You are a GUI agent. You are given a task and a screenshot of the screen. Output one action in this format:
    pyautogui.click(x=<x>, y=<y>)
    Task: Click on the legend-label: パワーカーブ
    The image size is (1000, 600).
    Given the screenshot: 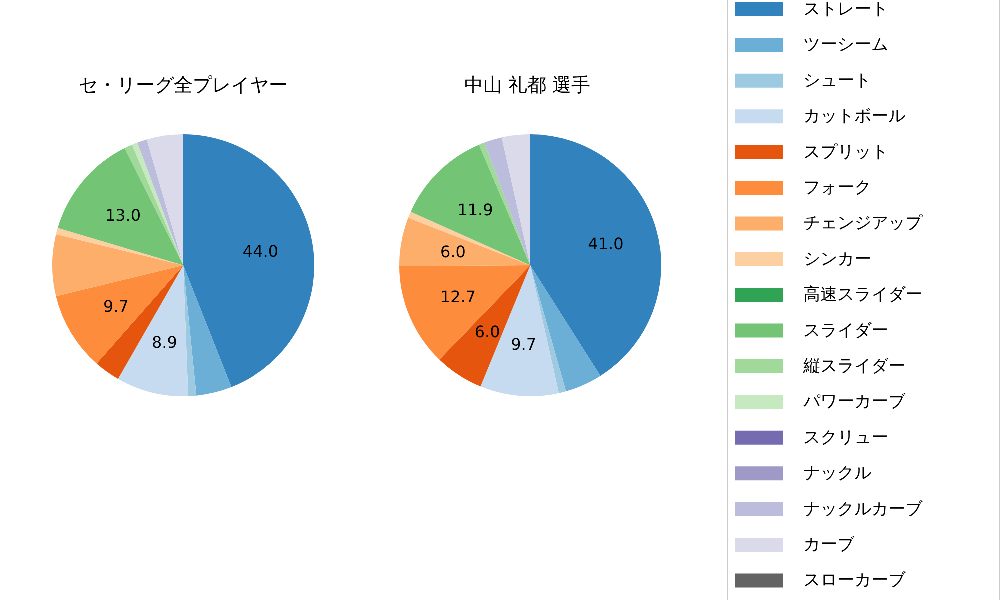 What is the action you would take?
    pyautogui.click(x=854, y=402)
    